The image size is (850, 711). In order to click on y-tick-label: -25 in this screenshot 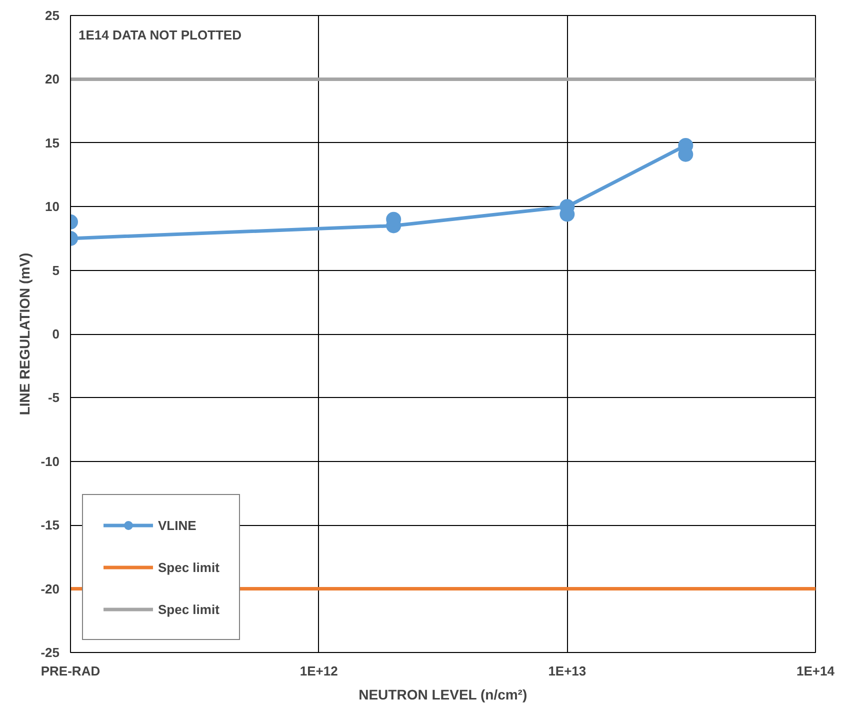, I will do `click(50, 652)`.